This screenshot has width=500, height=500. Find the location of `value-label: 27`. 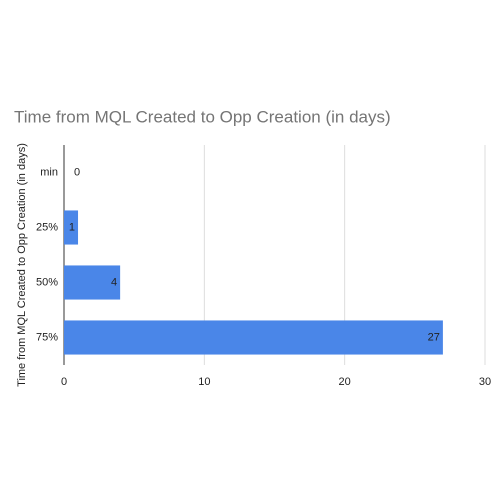

value-label: 27 is located at coordinates (434, 337).